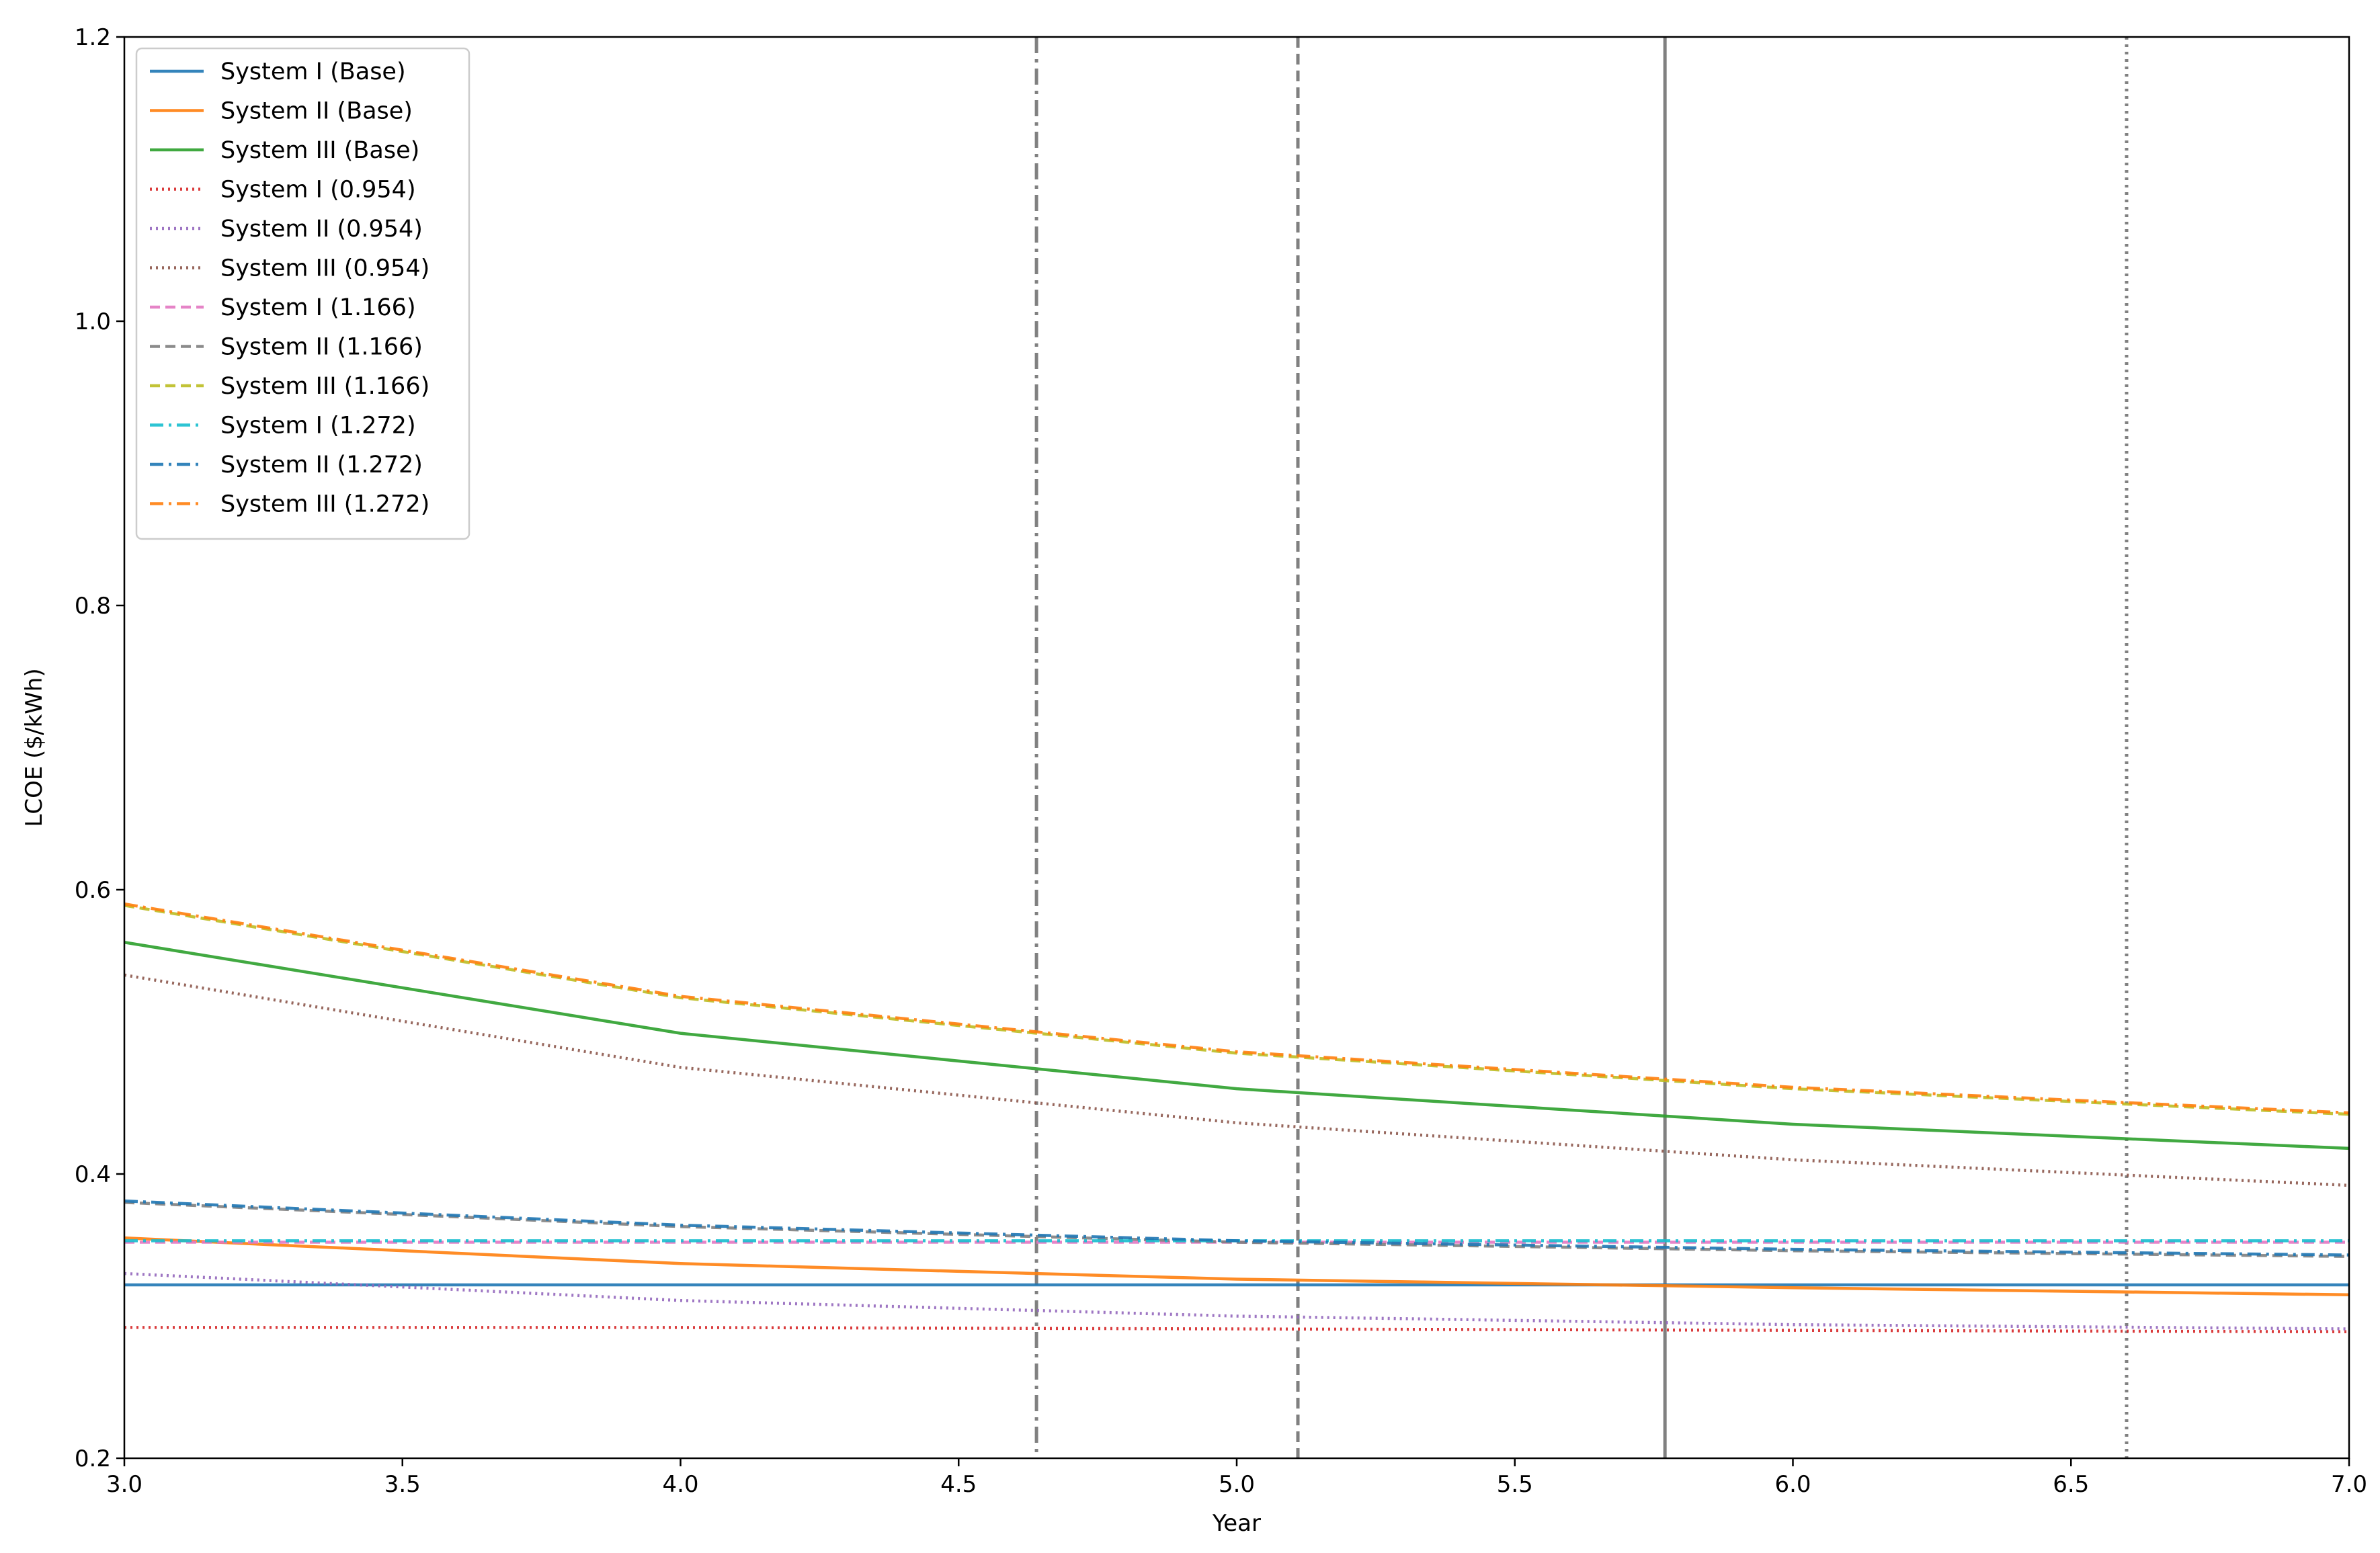 The image size is (2380, 1553). Describe the element at coordinates (318, 307) in the screenshot. I see `legend-label: System I (1.166)` at that location.